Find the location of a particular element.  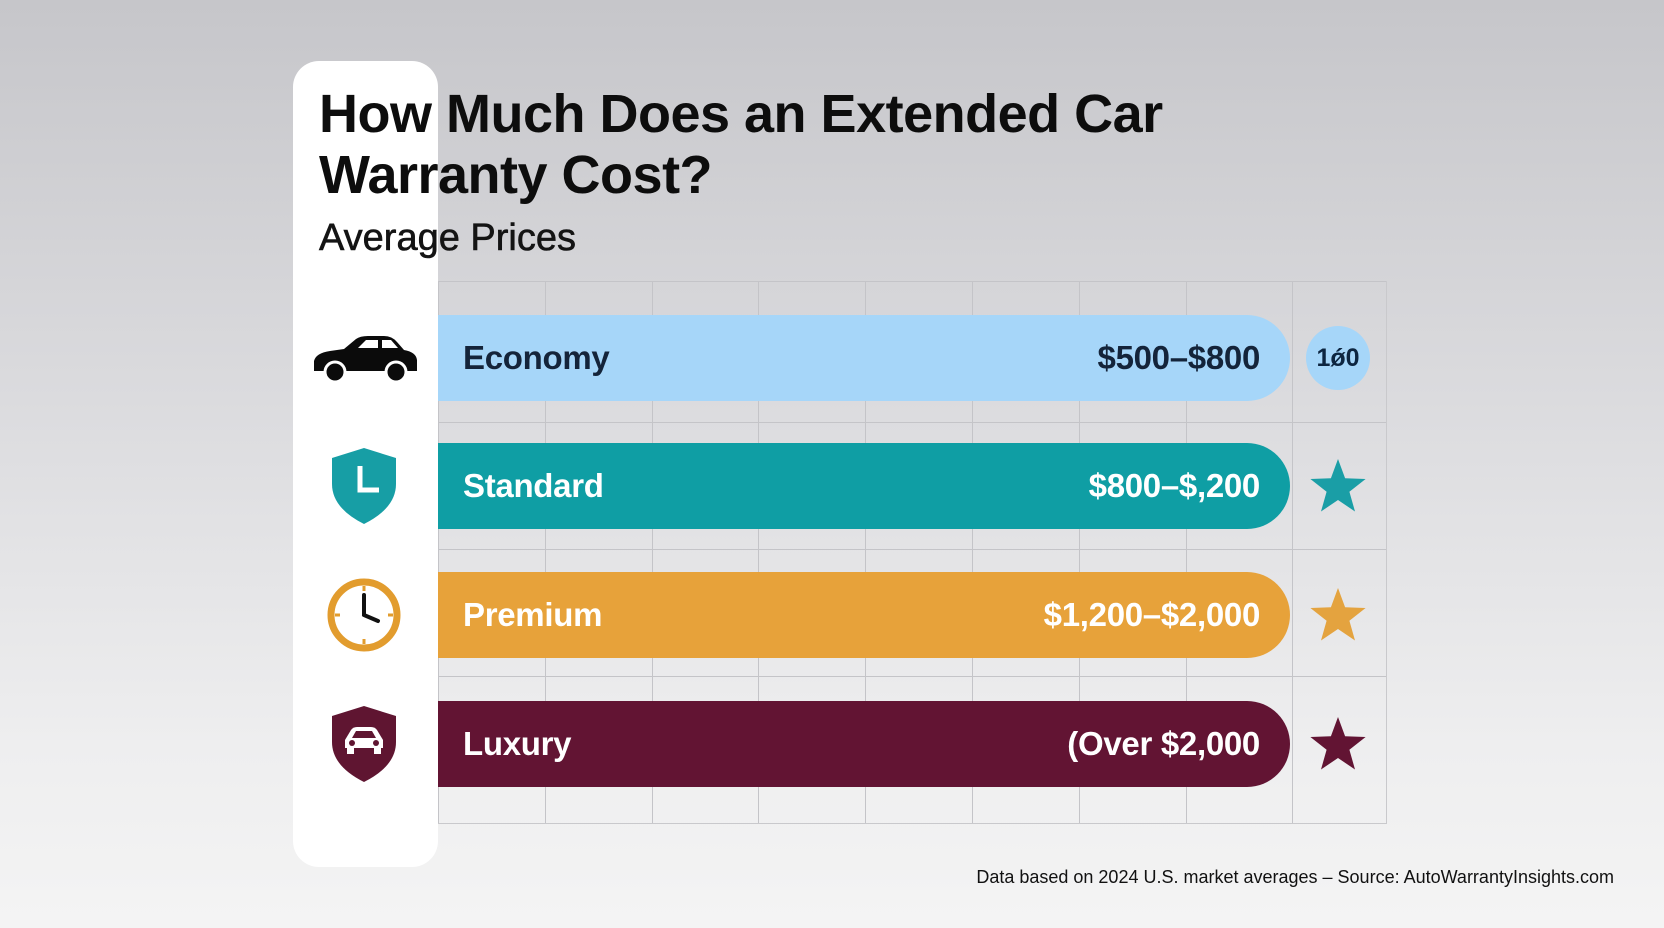

chart-subtitle: Average Prices is located at coordinates (448, 238).